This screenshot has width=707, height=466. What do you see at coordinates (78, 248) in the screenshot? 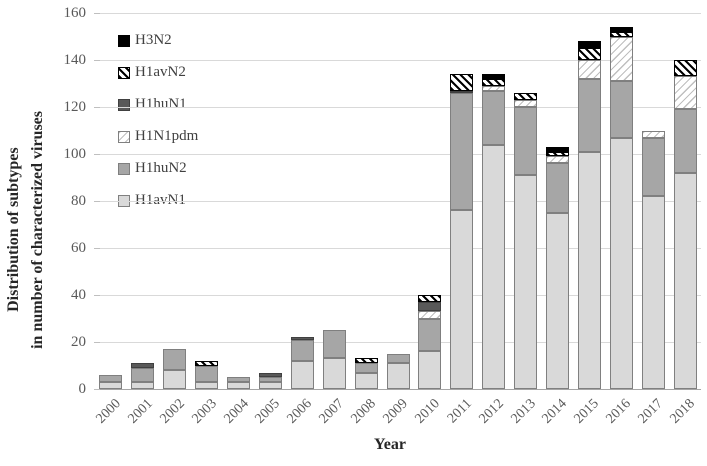
I see `y-tick-label-60: 60` at bounding box center [78, 248].